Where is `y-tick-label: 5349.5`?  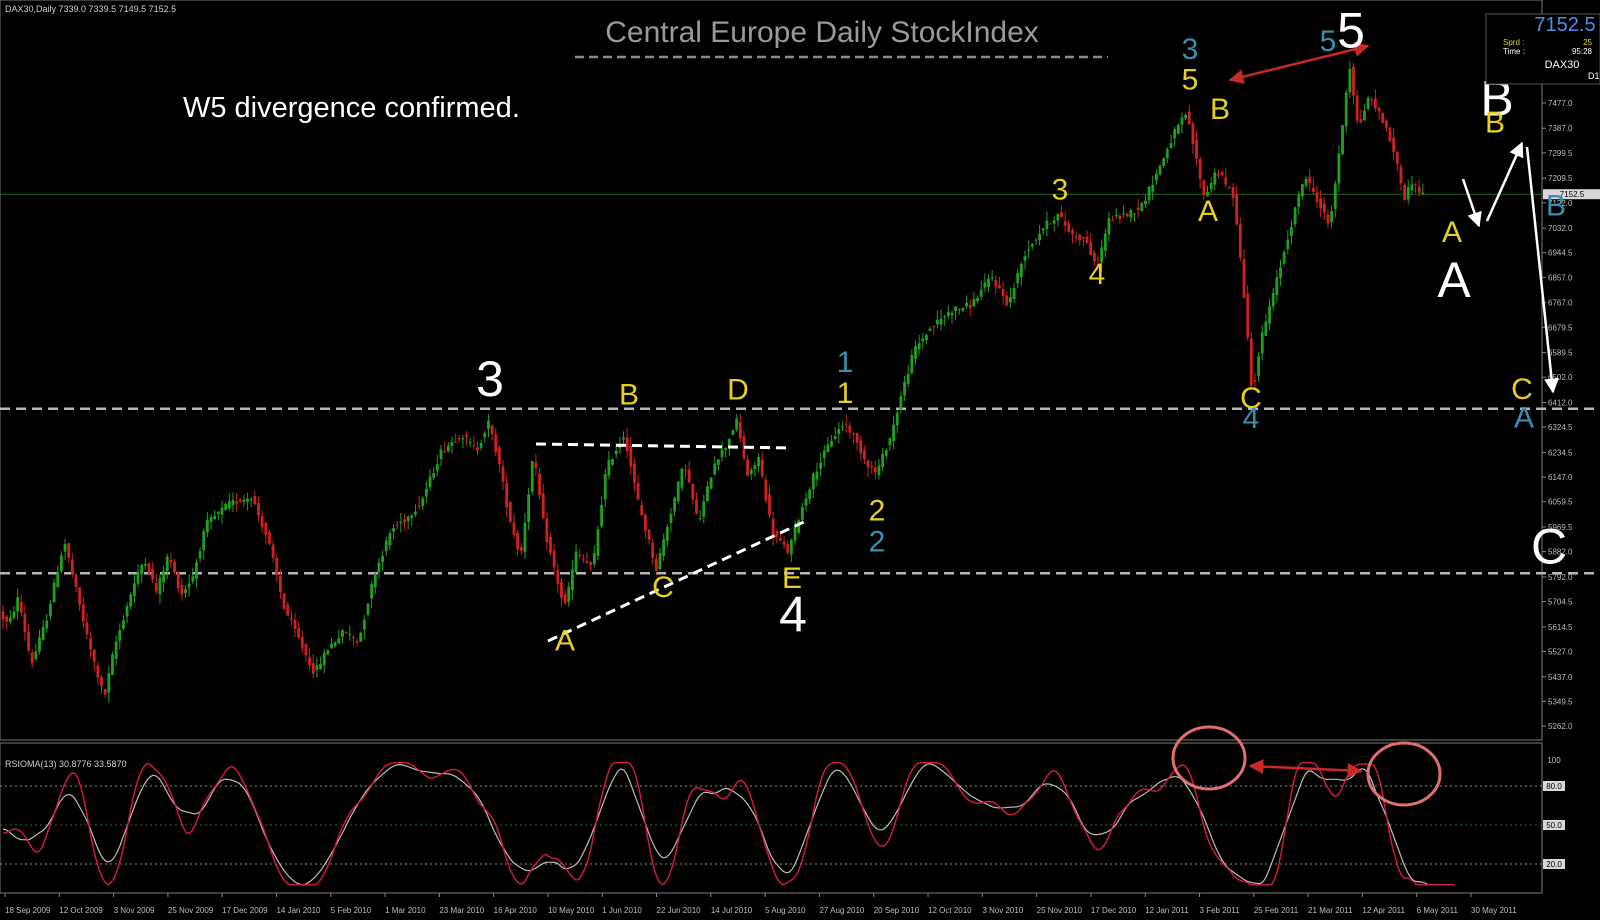 y-tick-label: 5349.5 is located at coordinates (1560, 701).